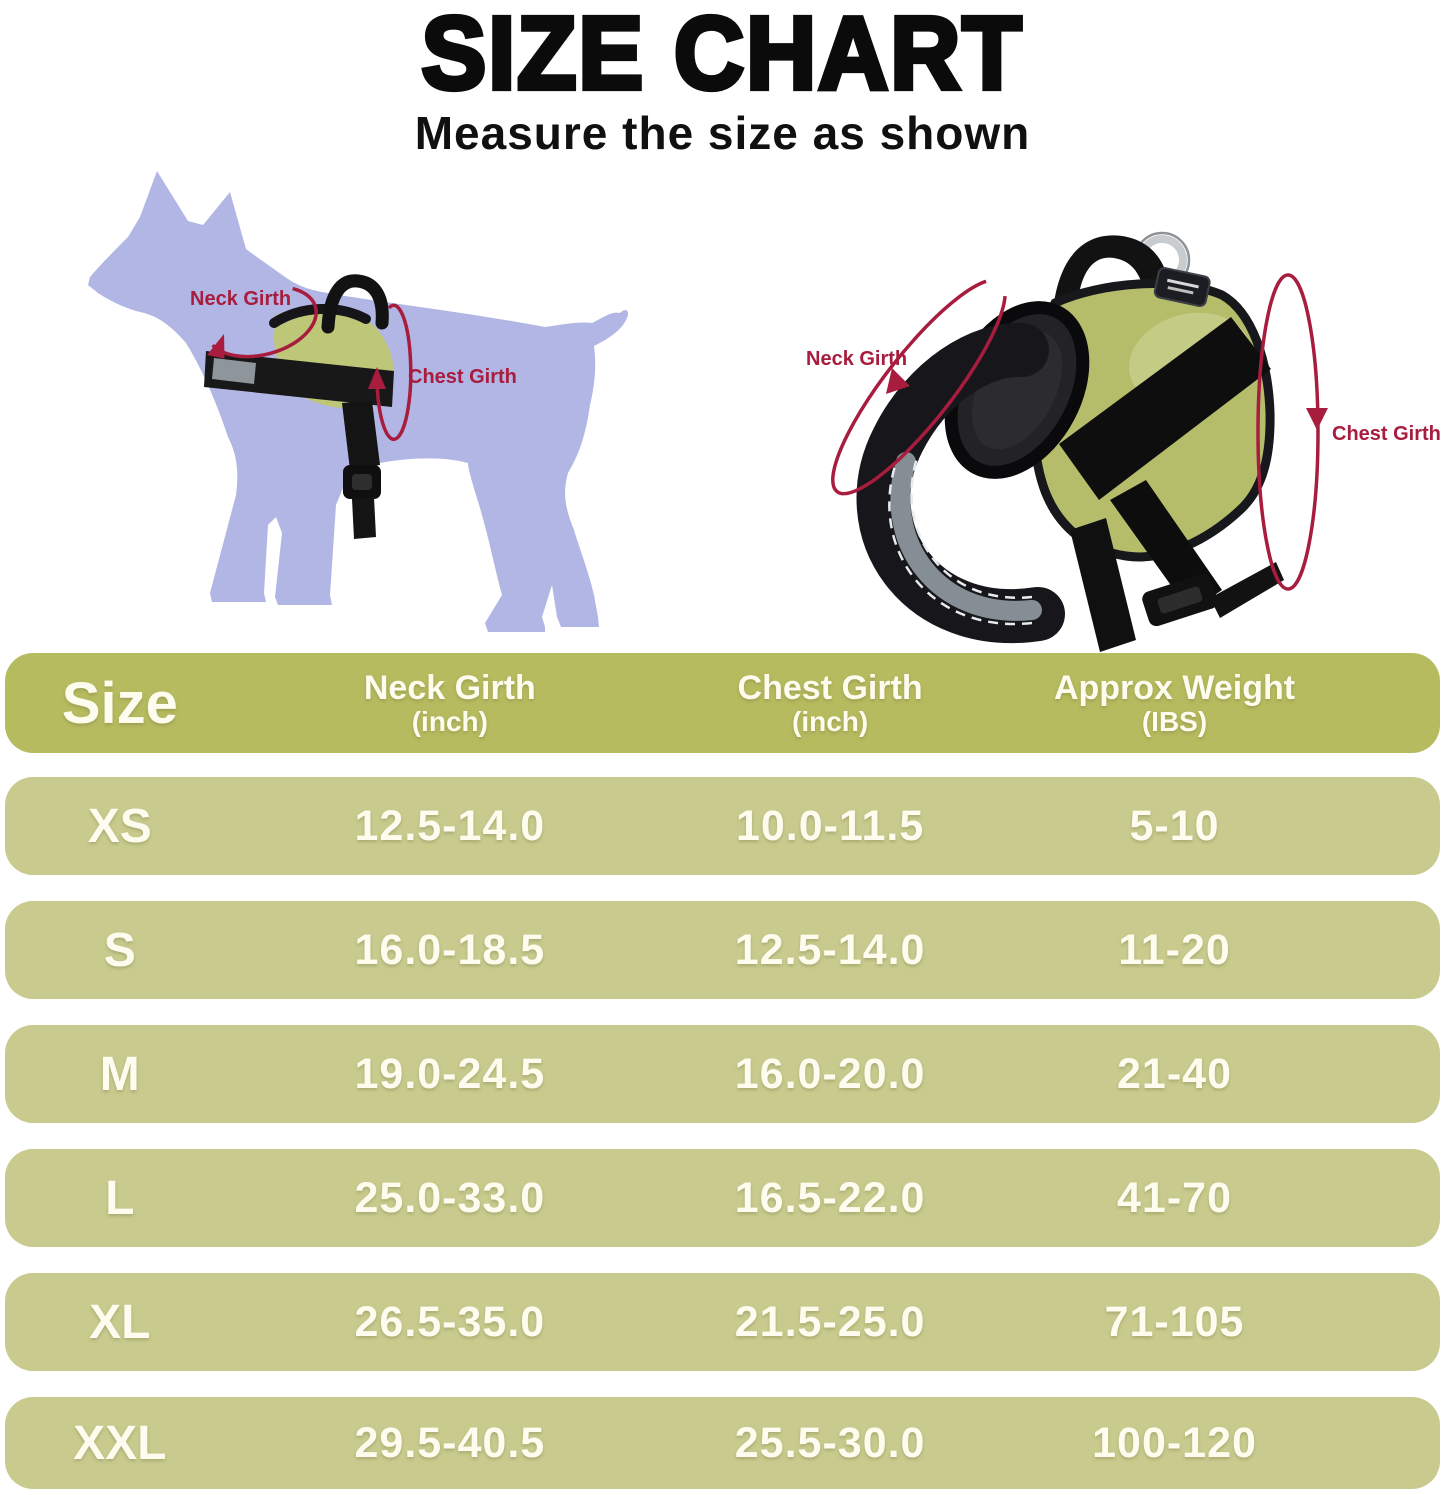 The width and height of the screenshot is (1445, 1495). What do you see at coordinates (1288, 432) in the screenshot?
I see `harness-chest-girth-ellipse` at bounding box center [1288, 432].